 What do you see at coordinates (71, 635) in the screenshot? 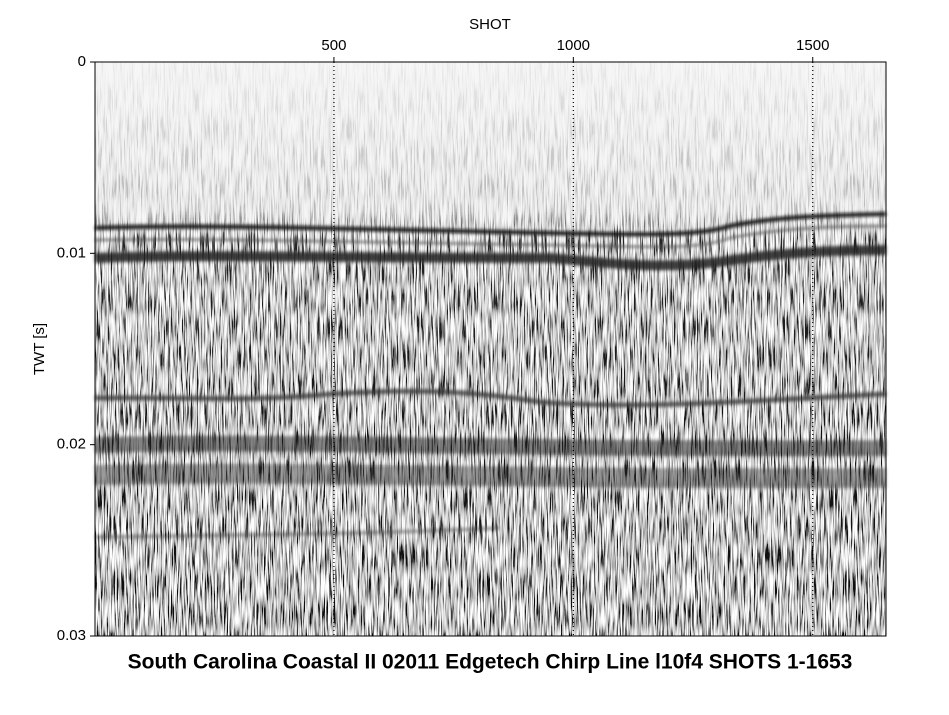
I see `y-tick-label: 0.03` at bounding box center [71, 635].